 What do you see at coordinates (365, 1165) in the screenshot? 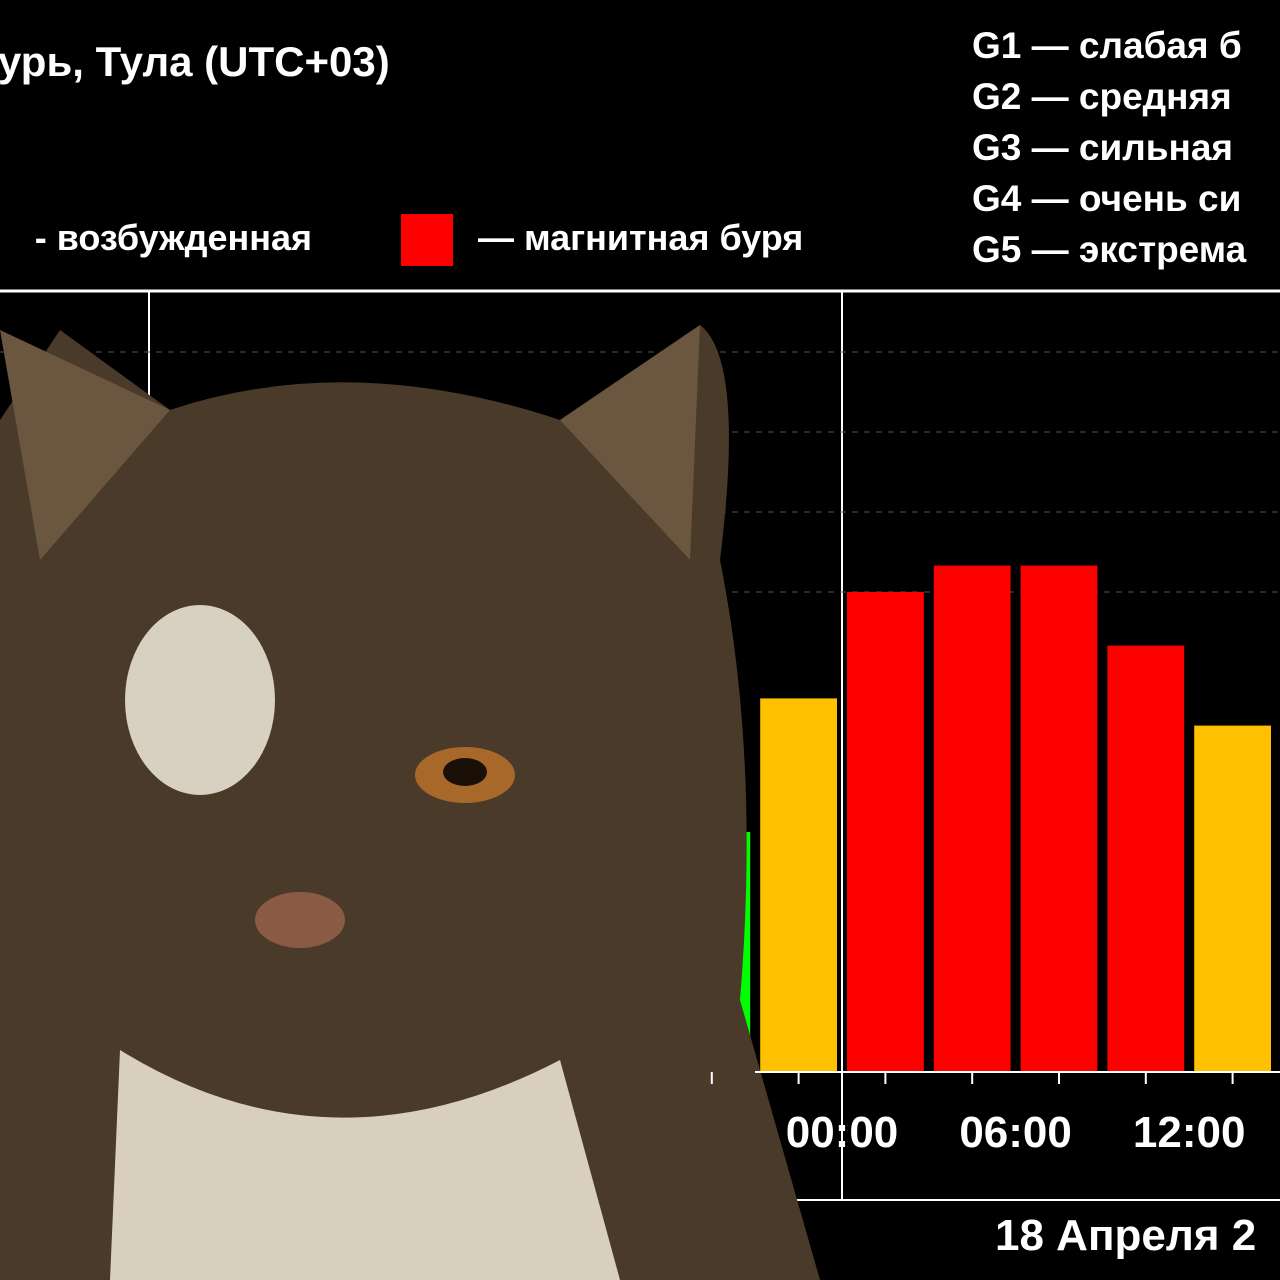
I see `cat-chest` at bounding box center [365, 1165].